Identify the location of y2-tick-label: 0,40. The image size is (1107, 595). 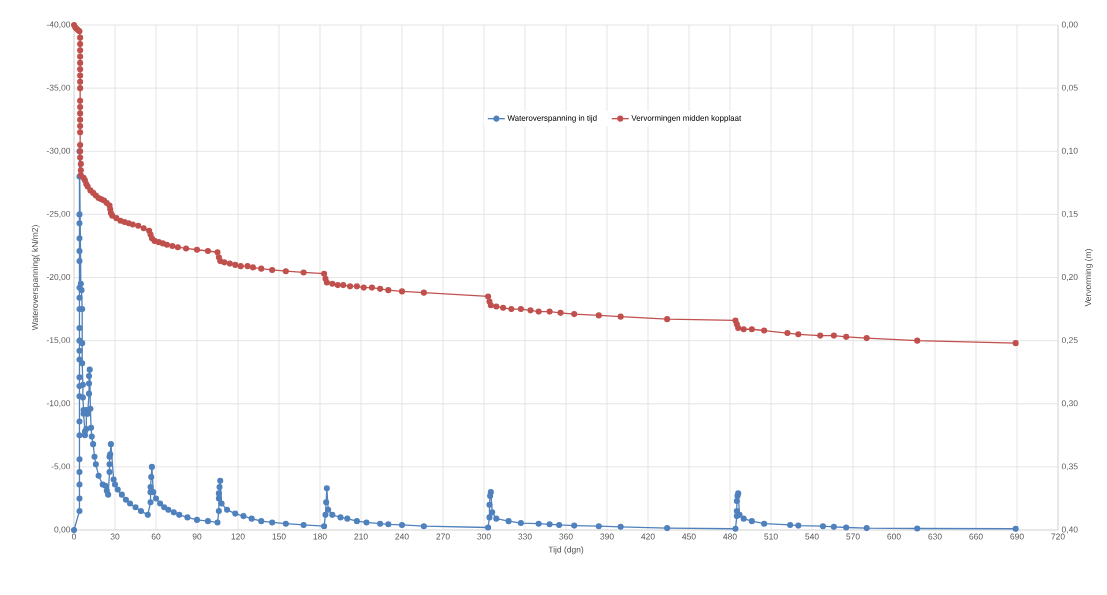
(1069, 530).